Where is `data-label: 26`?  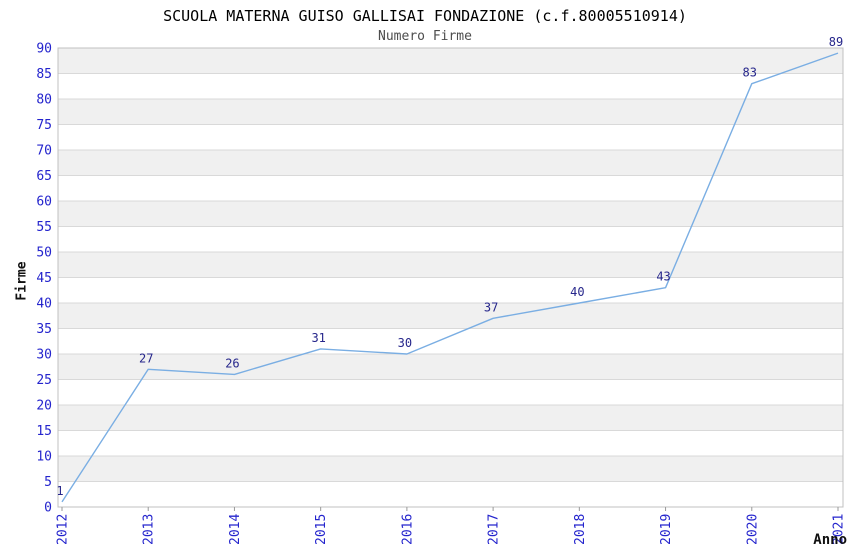 data-label: 26 is located at coordinates (232, 363).